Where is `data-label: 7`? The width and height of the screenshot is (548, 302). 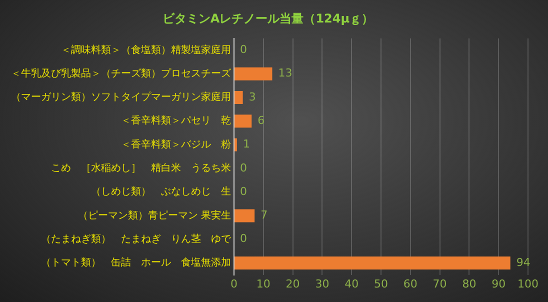
data-label: 7 is located at coordinates (264, 215).